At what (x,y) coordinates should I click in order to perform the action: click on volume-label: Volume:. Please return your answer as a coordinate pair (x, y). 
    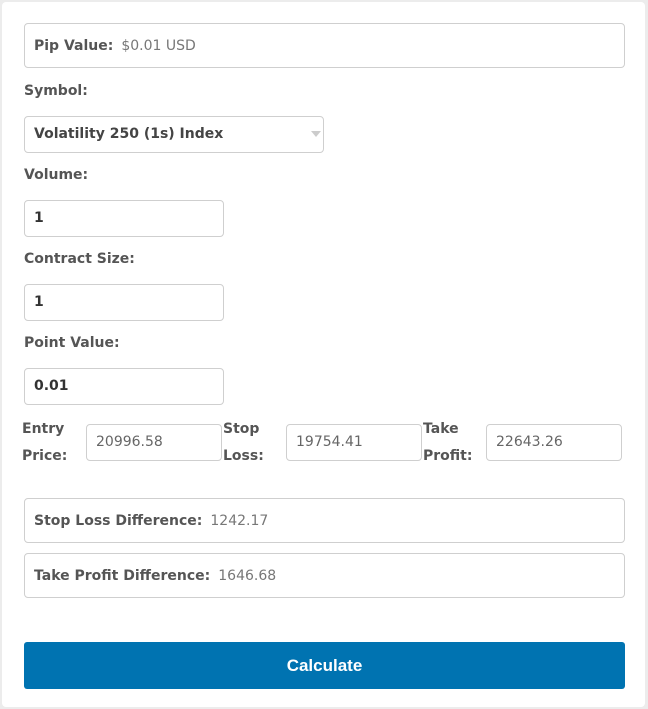
    Looking at the image, I should click on (56, 175).